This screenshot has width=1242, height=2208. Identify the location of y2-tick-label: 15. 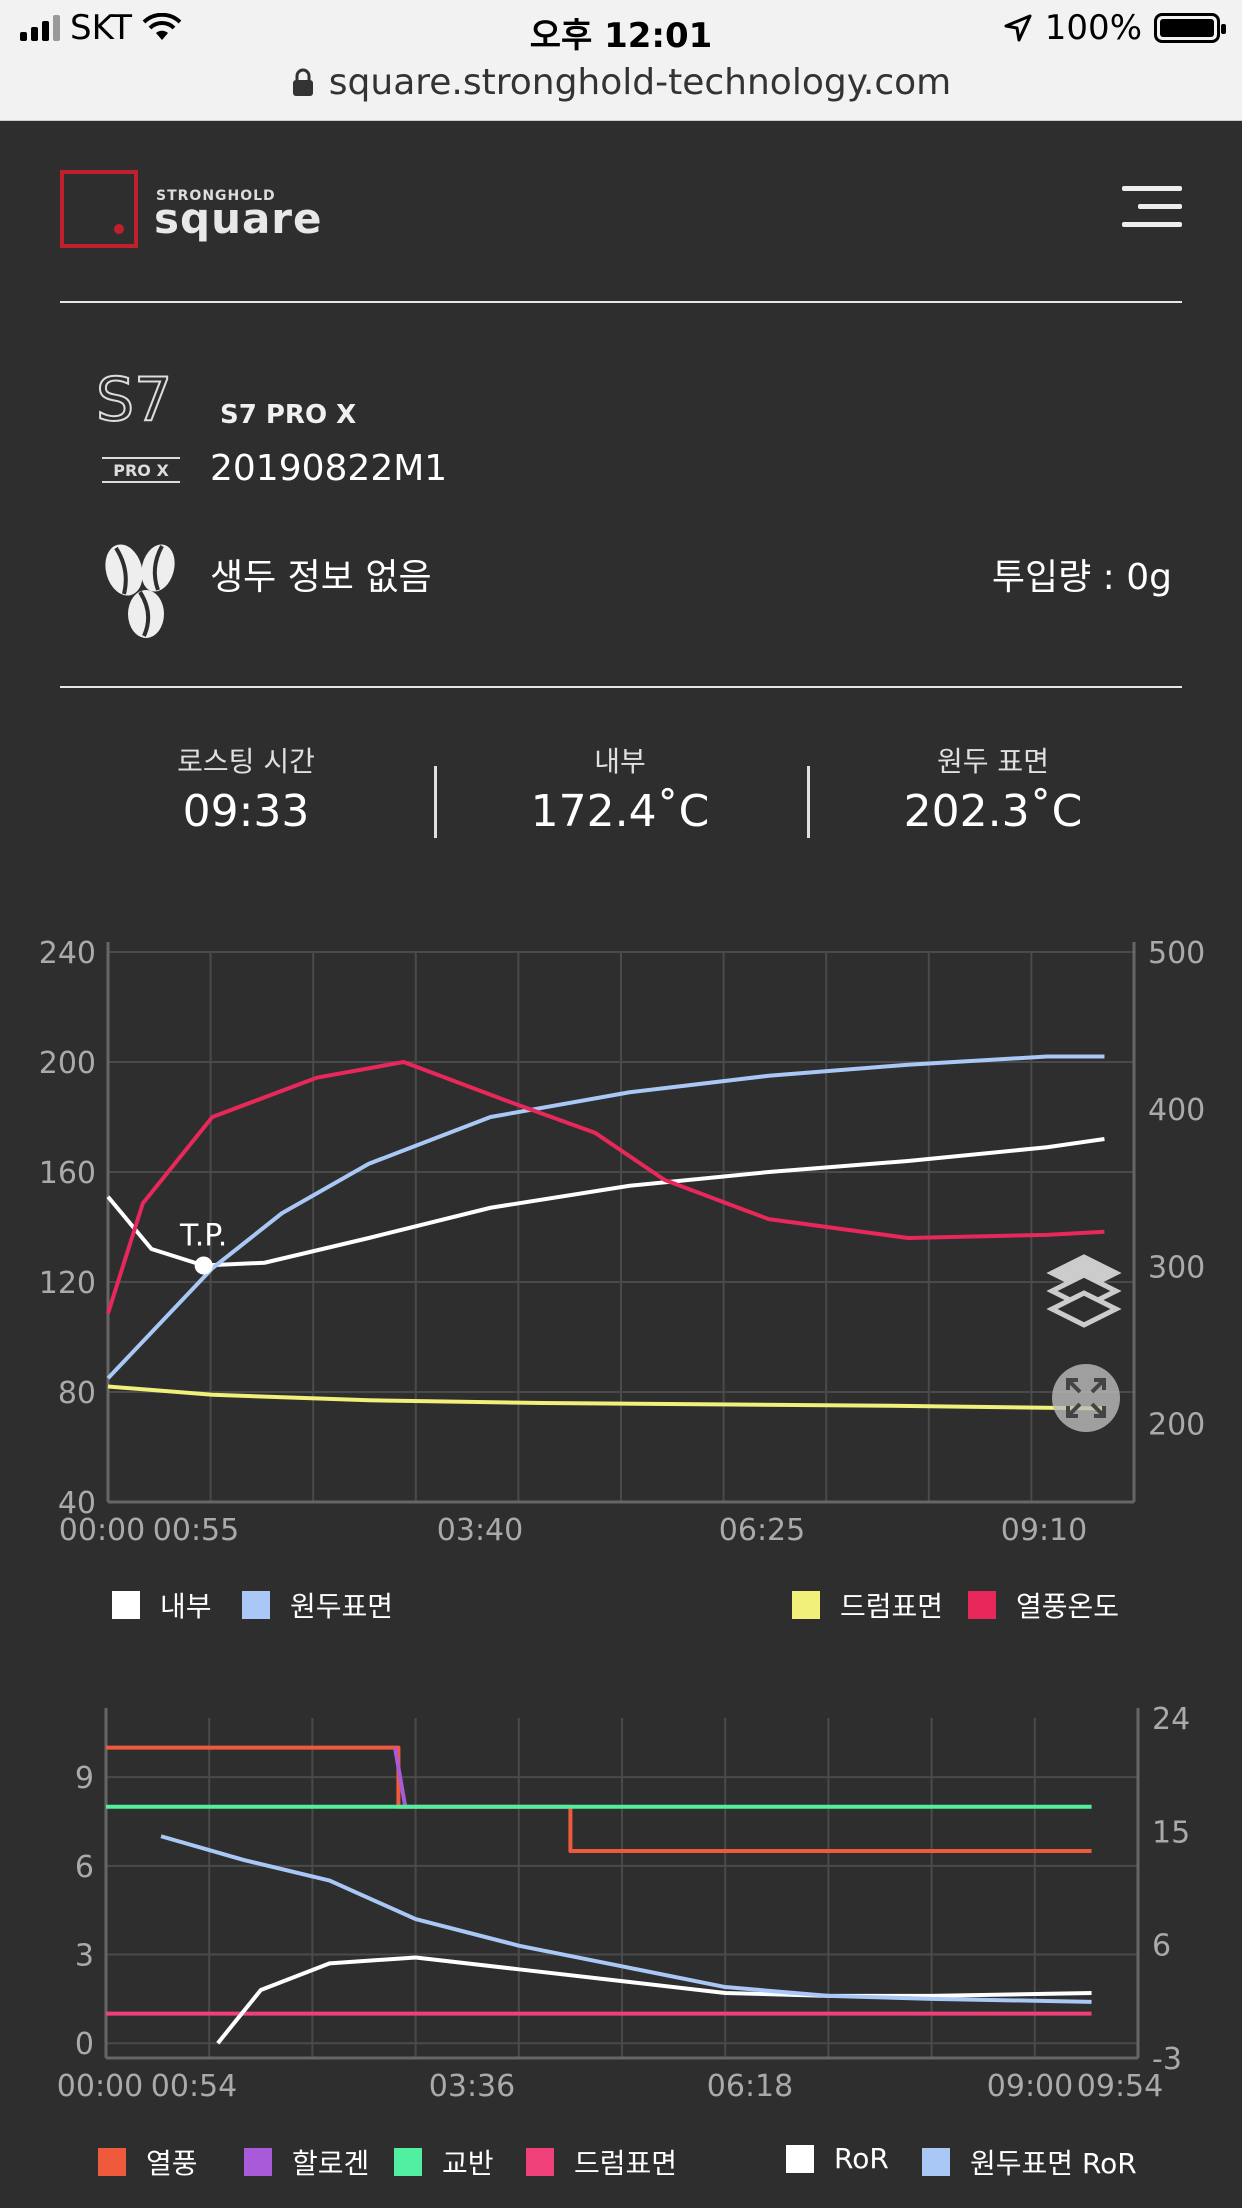
(1171, 1832).